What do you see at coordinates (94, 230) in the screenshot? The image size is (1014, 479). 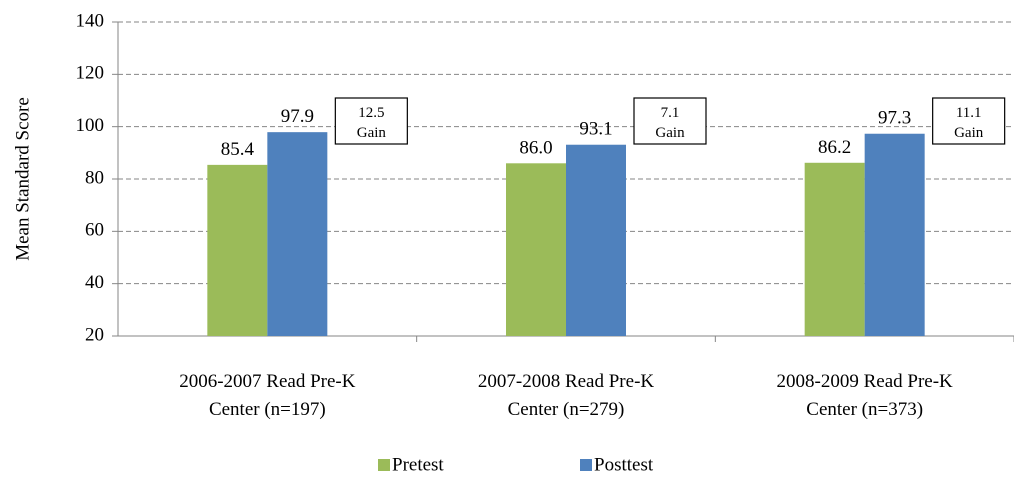 I see `y-tick-label: 60` at bounding box center [94, 230].